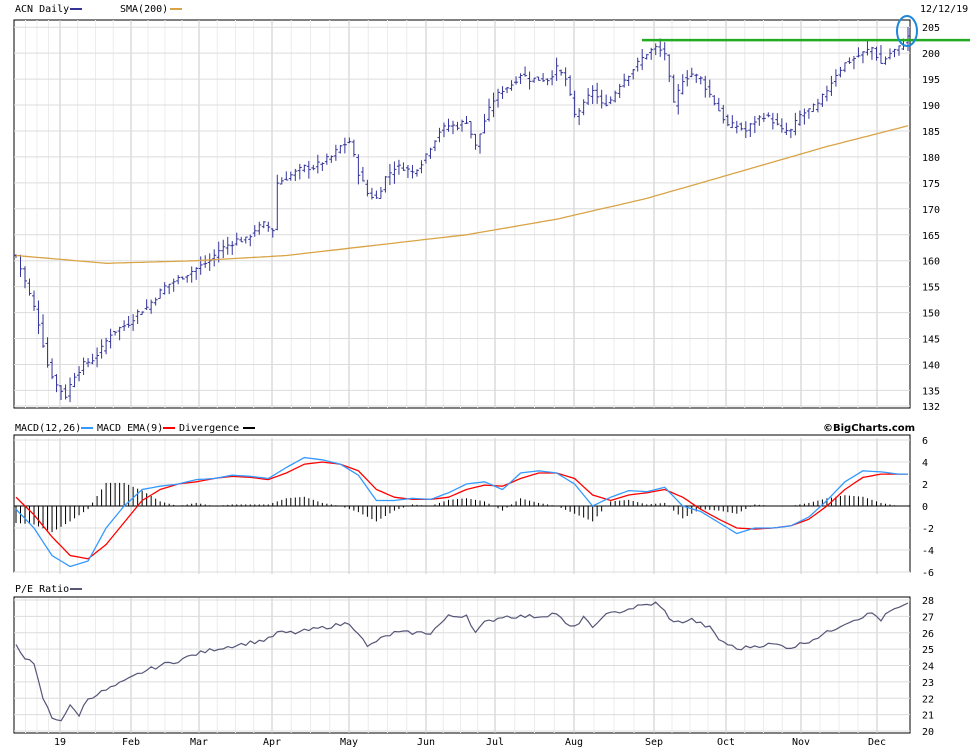 Image resolution: width=970 pixels, height=750 pixels. What do you see at coordinates (42, 9) in the screenshot?
I see `legend-acn-label: ACN Daily` at bounding box center [42, 9].